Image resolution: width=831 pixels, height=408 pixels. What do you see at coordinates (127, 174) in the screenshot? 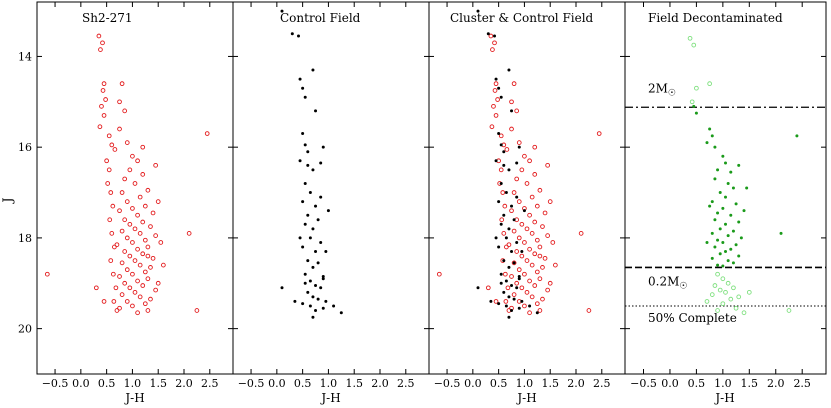
I see `panel-points` at bounding box center [127, 174].